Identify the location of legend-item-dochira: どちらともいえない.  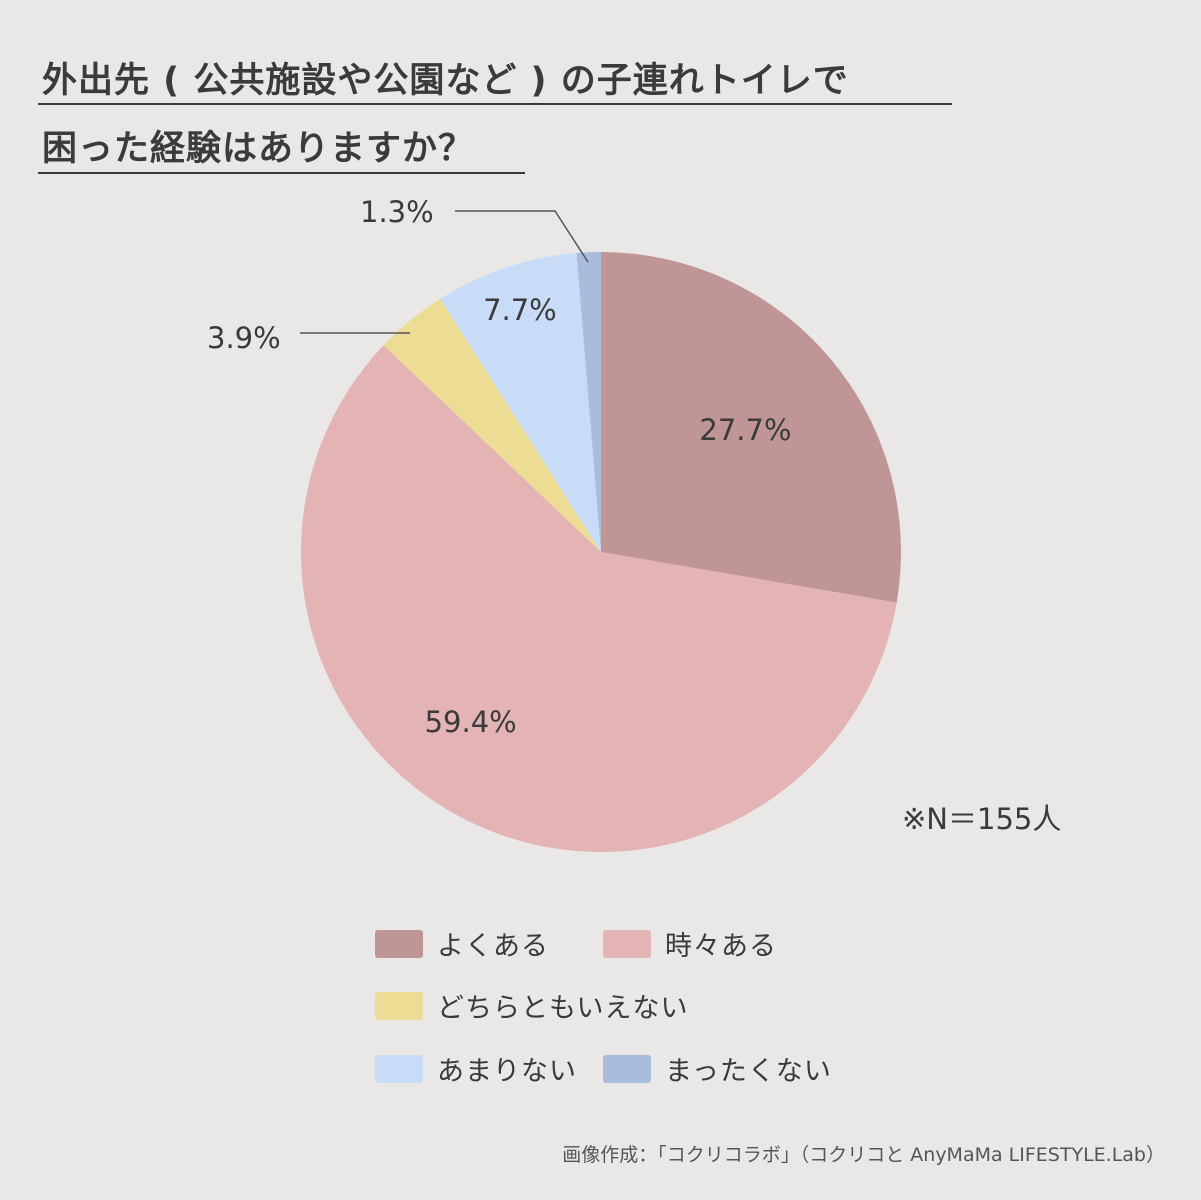
(531, 1005).